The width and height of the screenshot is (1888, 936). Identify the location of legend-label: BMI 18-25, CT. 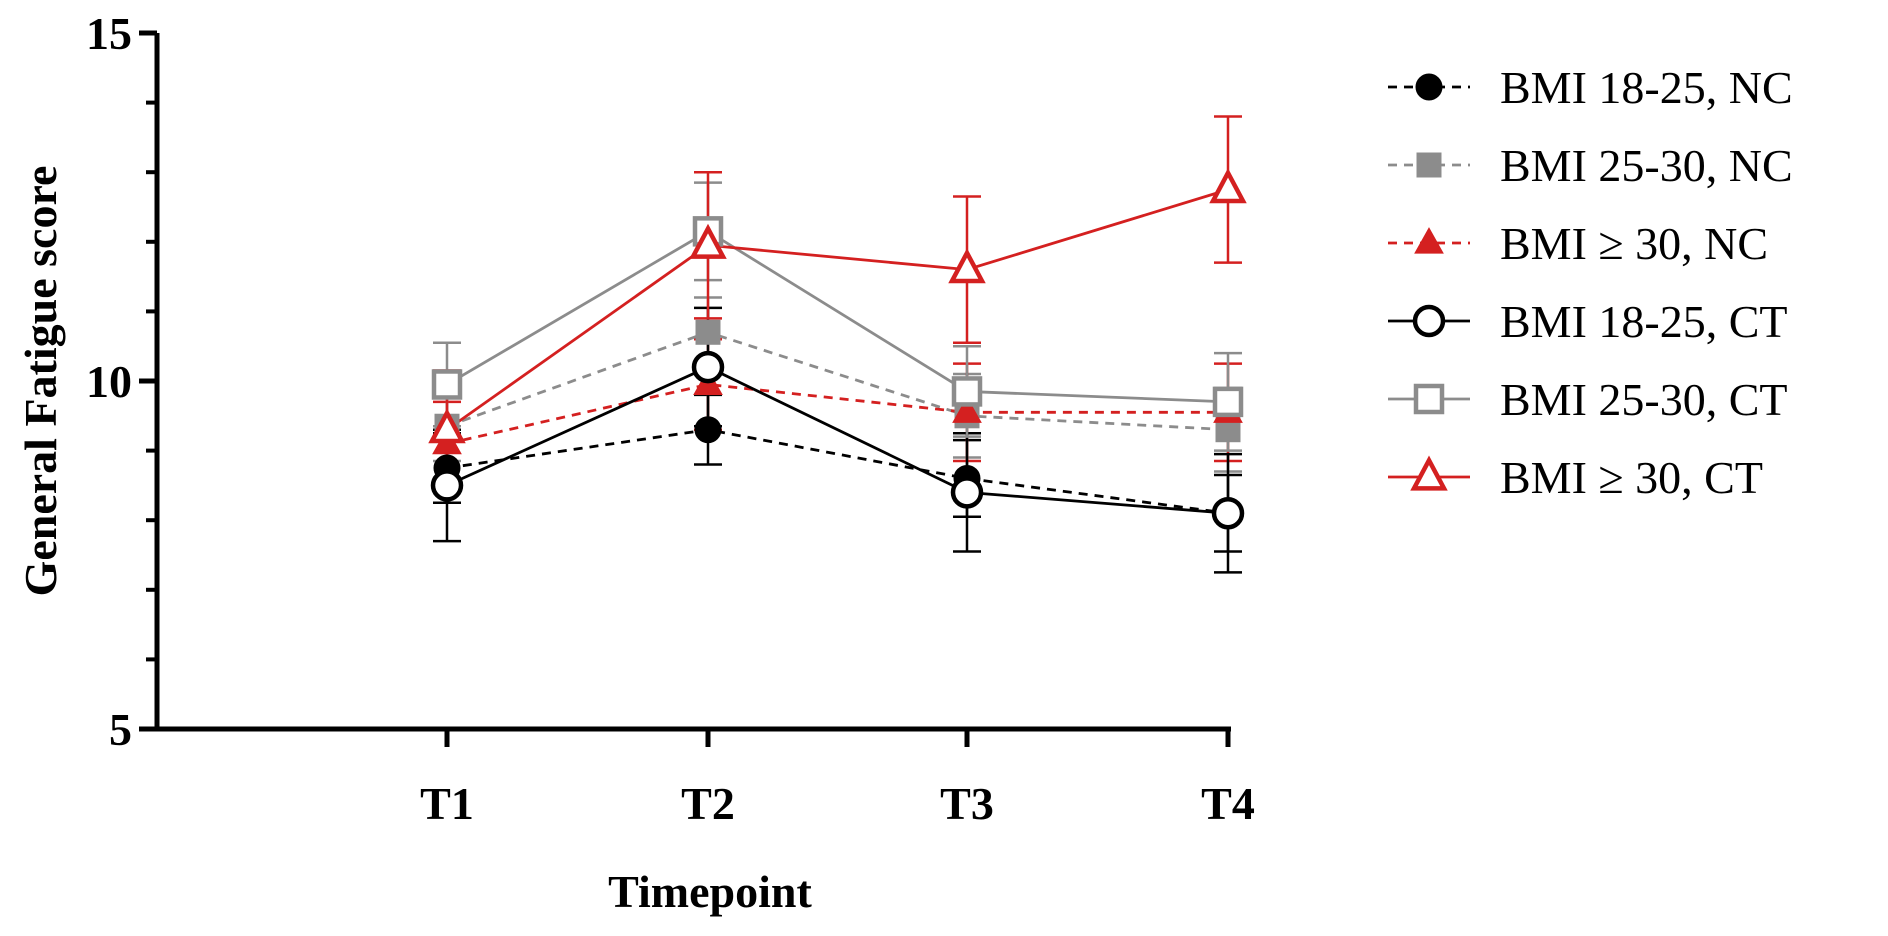
(1644, 321).